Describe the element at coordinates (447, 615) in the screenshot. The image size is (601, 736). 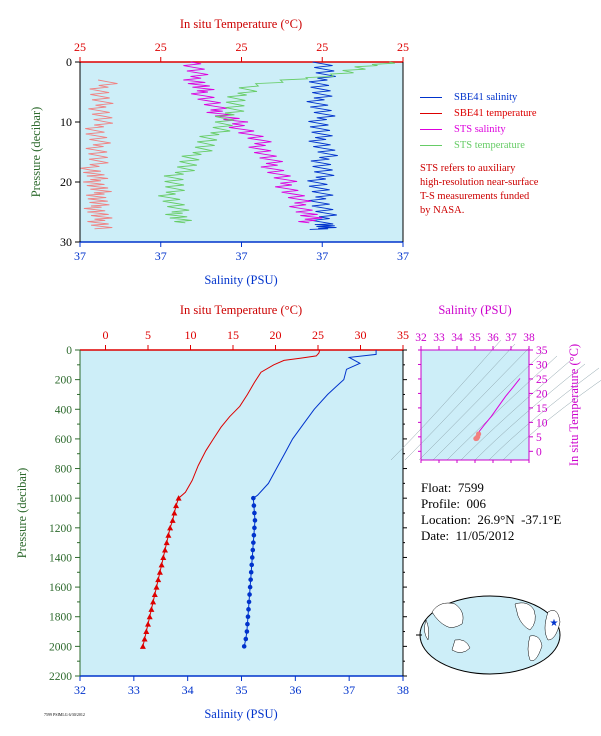
I see `map-land-asia` at that location.